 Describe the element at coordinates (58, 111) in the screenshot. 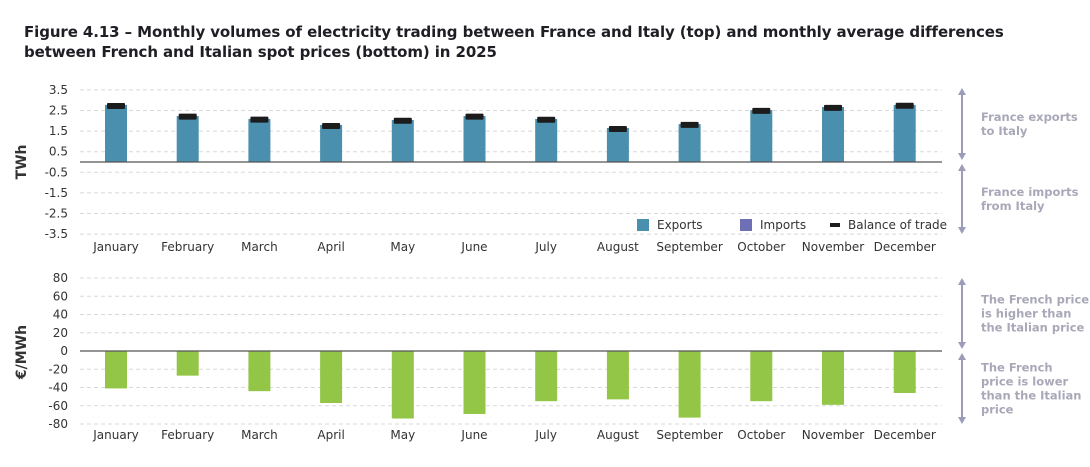

I see `y-tick-label: 2.5` at that location.